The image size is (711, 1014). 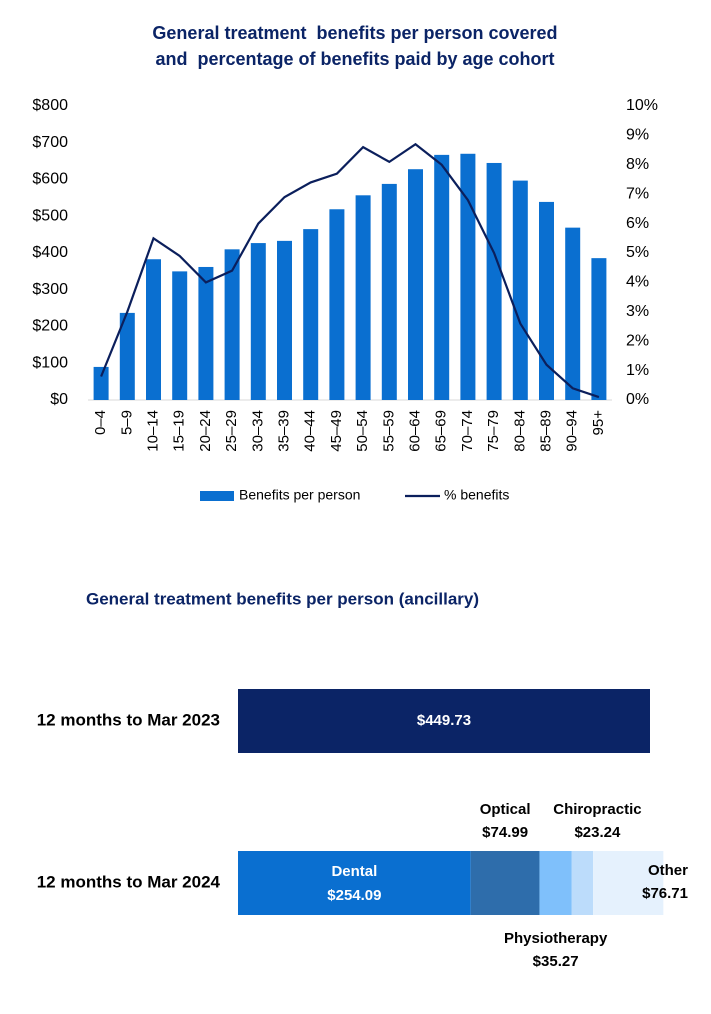 What do you see at coordinates (556, 938) in the screenshot?
I see `segment-name: Physiotherapy` at bounding box center [556, 938].